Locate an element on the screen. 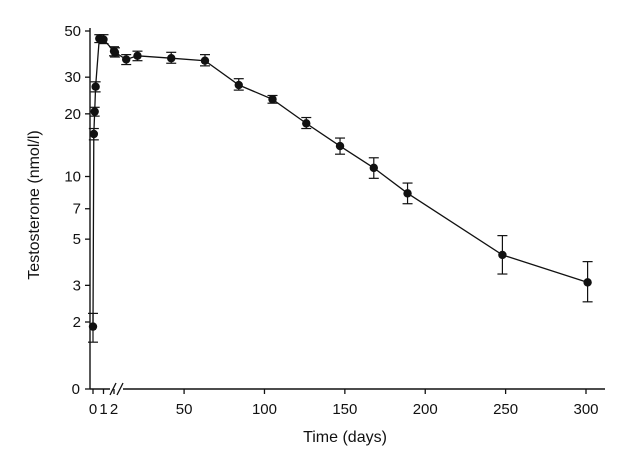 The width and height of the screenshot is (619, 452). y-tick-label: 50 is located at coordinates (72, 31).